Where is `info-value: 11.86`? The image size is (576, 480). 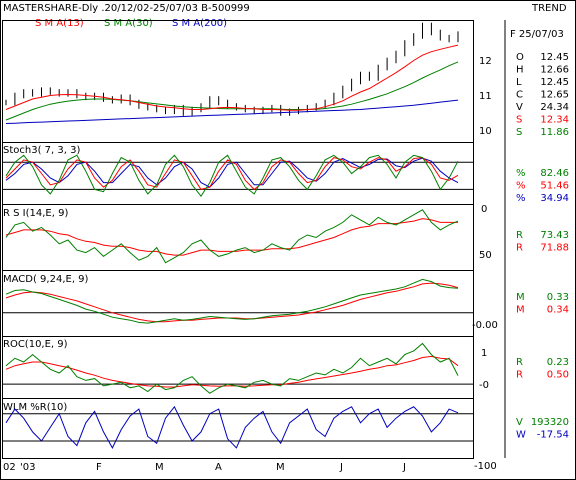
info-value: 11.86 is located at coordinates (554, 132).